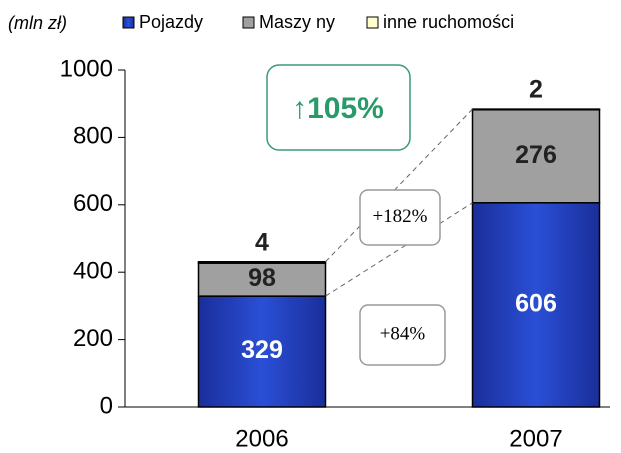 Image resolution: width=621 pixels, height=453 pixels. What do you see at coordinates (93, 136) in the screenshot?
I see `y-tick-label: 800` at bounding box center [93, 136].